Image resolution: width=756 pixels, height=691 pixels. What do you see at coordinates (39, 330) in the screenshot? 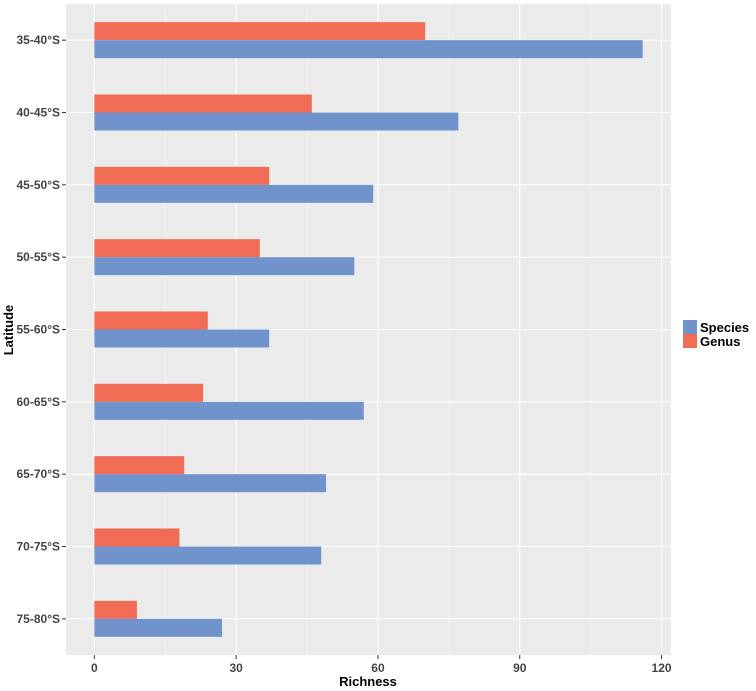
I see `y-tick-label: 55-60°S` at bounding box center [39, 330].